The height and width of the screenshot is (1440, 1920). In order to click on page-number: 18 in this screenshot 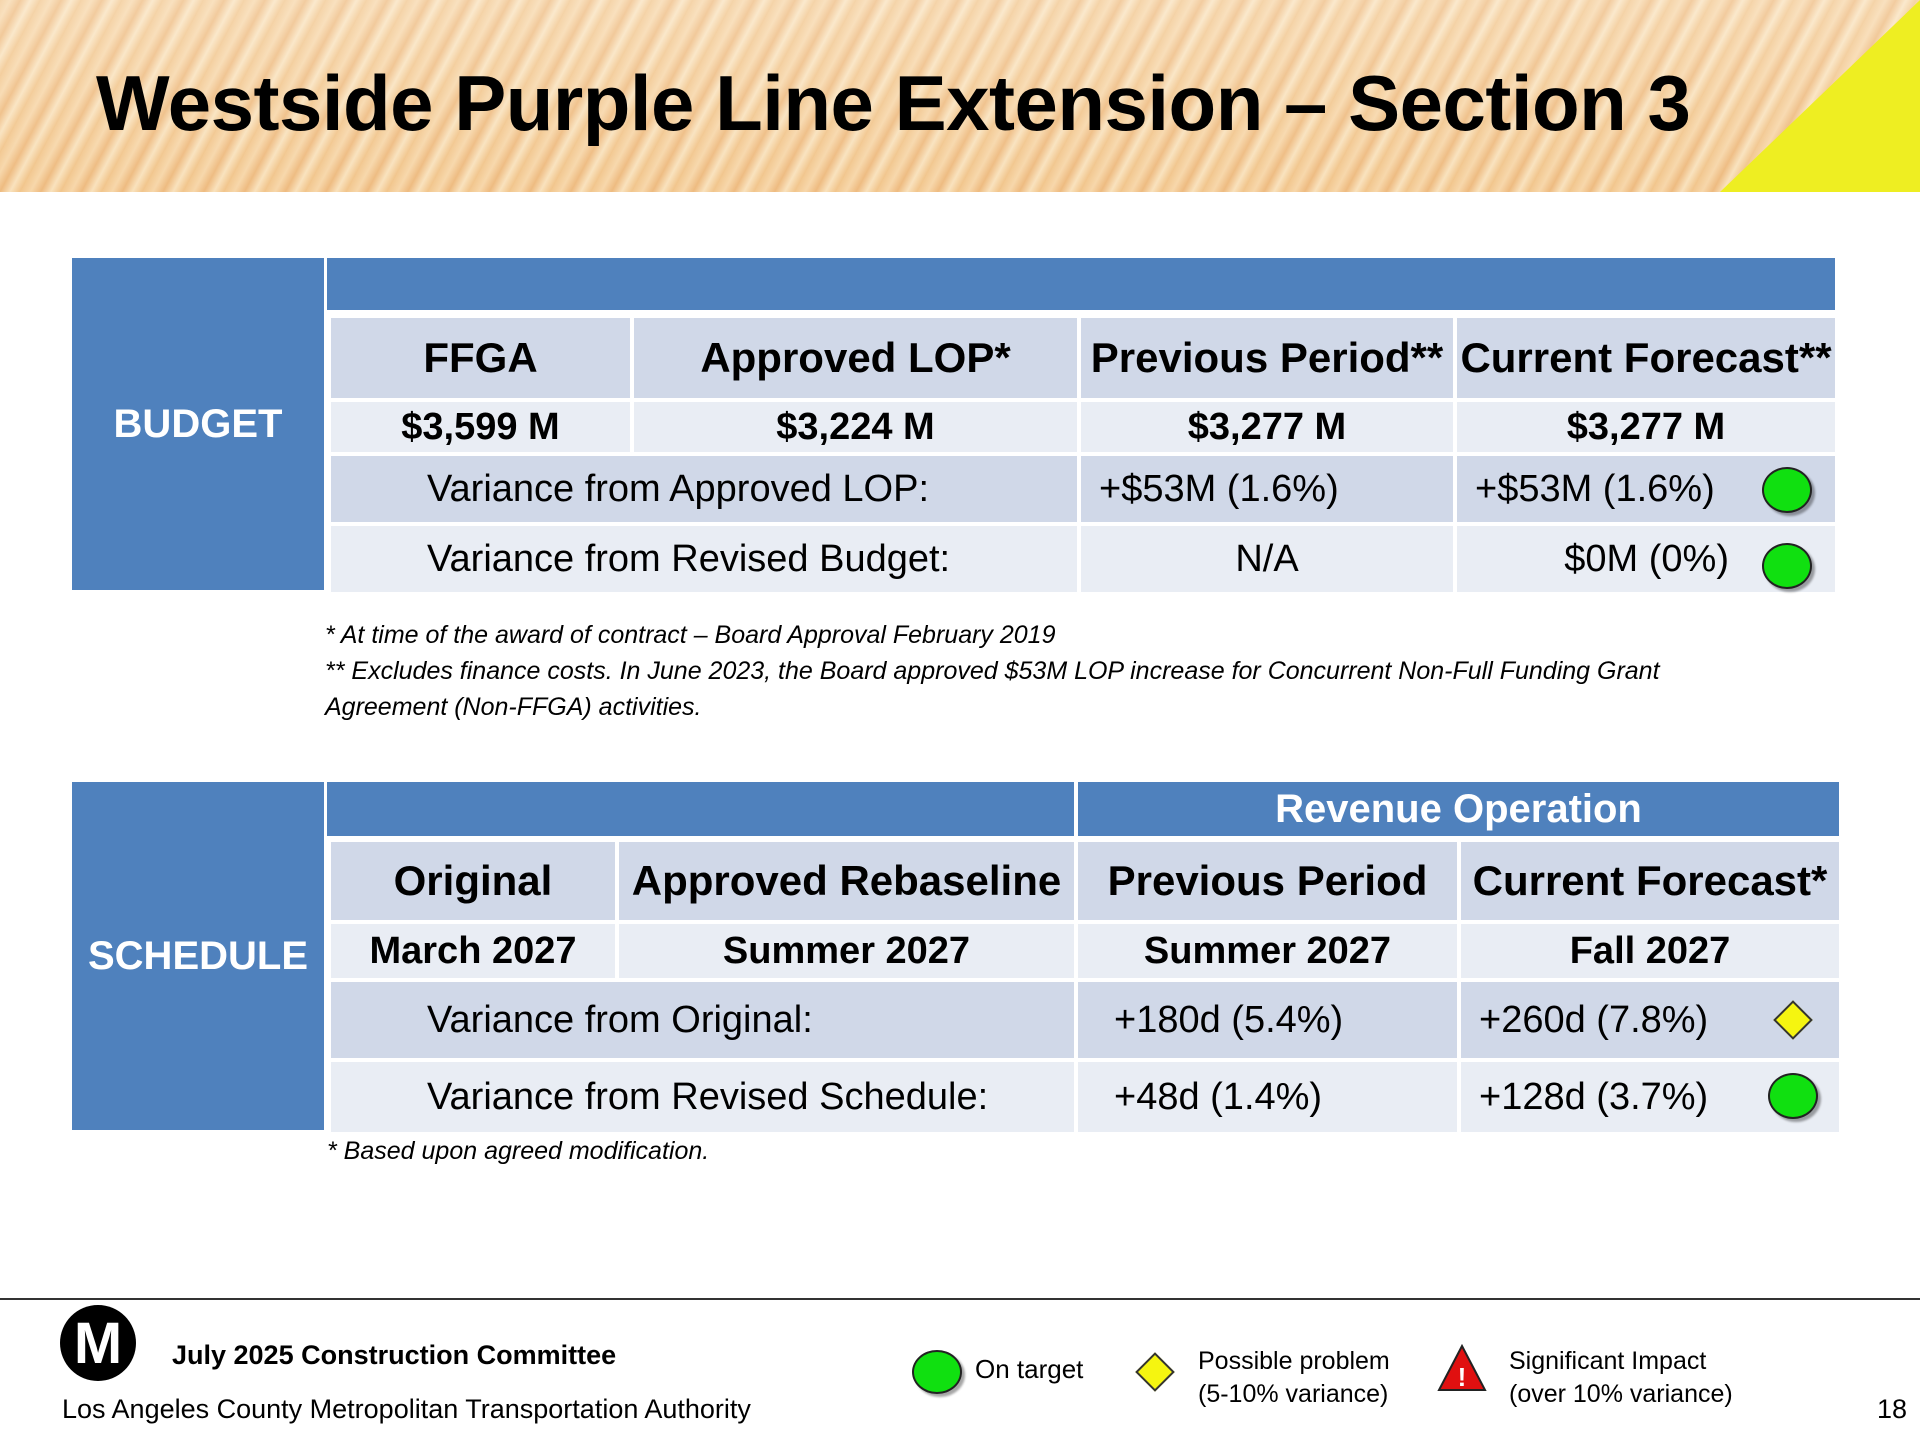, I will do `click(1892, 1409)`.